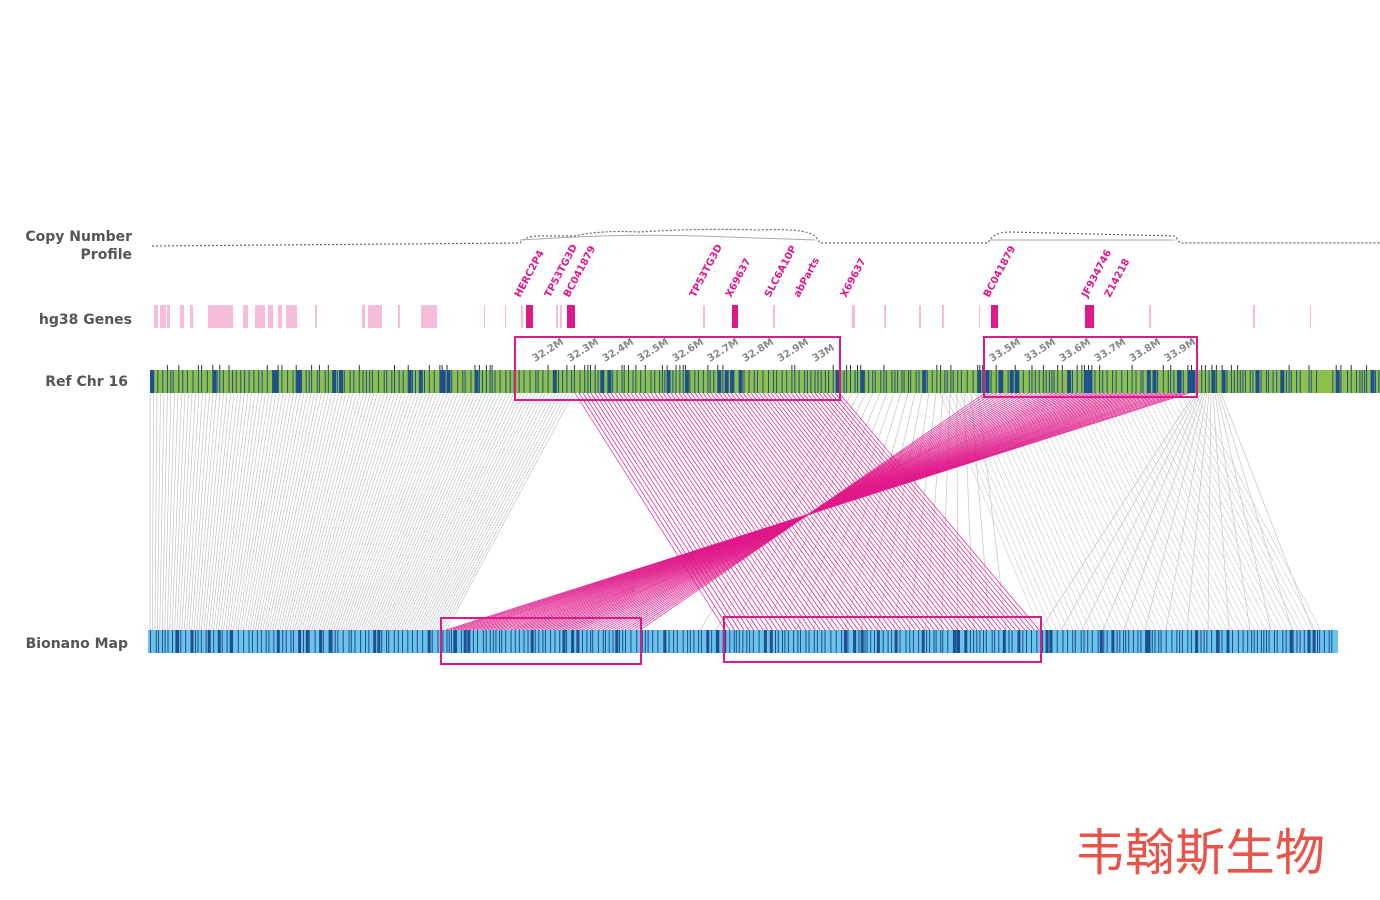 The height and width of the screenshot is (900, 1380). What do you see at coordinates (557, 316) in the screenshot?
I see `gene-bar` at bounding box center [557, 316].